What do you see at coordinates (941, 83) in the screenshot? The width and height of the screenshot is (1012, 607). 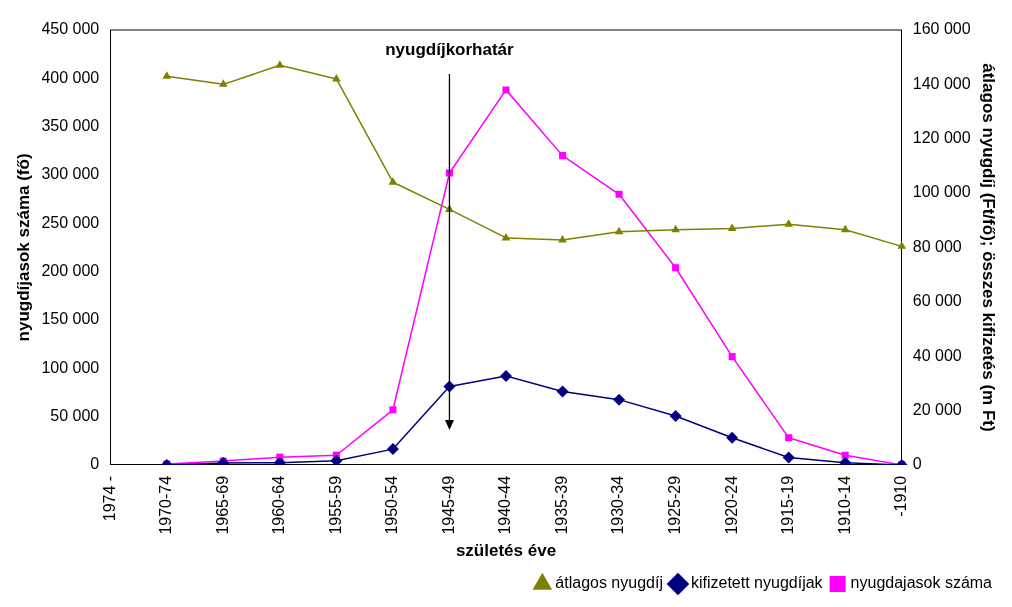 I see `y2-tick-label: 140 000` at bounding box center [941, 83].